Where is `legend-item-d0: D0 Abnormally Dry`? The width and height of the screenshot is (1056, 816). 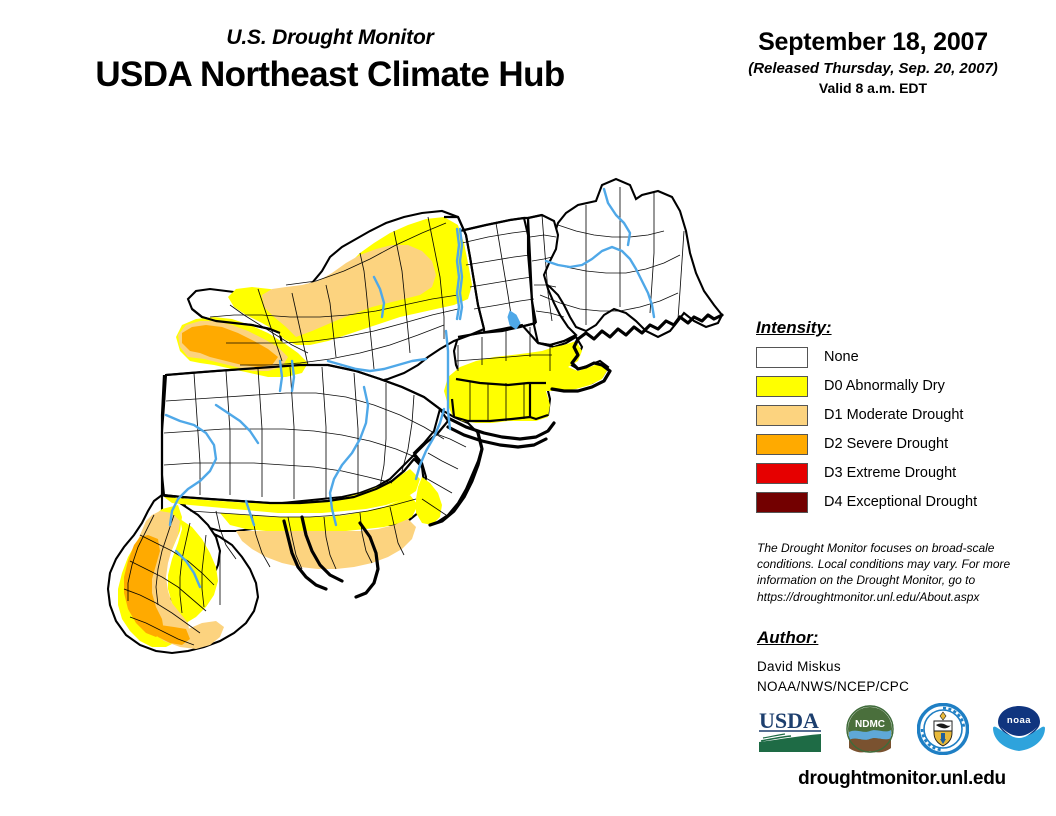
legend-item-d0: D0 Abnormally Dry is located at coordinates (901, 386).